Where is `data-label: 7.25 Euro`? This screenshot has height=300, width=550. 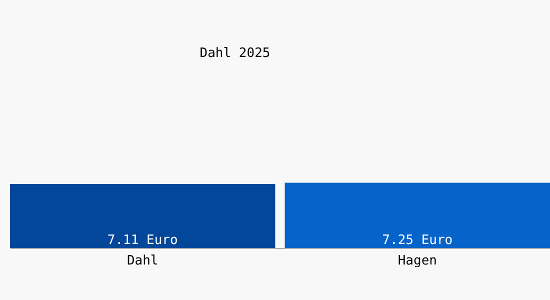 data-label: 7.25 Euro is located at coordinates (417, 240).